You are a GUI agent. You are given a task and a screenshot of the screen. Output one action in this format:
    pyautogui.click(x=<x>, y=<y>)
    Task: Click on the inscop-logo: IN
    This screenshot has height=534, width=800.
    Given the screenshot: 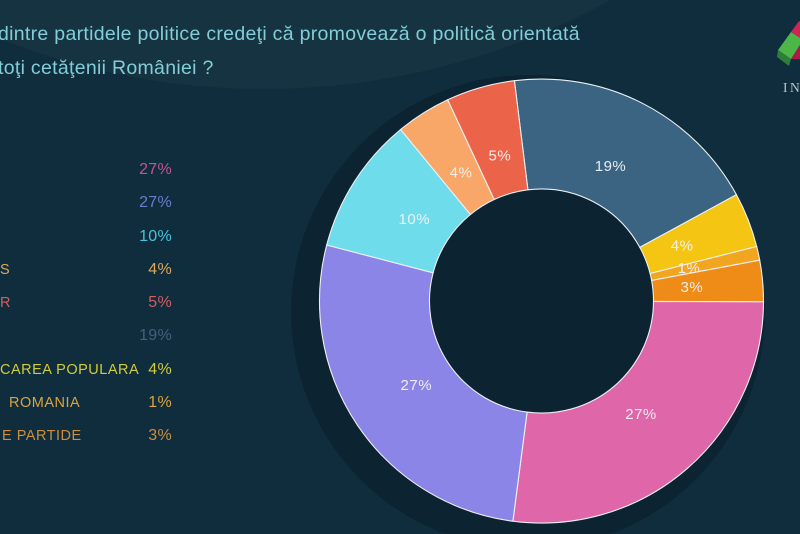 What is the action you would take?
    pyautogui.click(x=784, y=59)
    